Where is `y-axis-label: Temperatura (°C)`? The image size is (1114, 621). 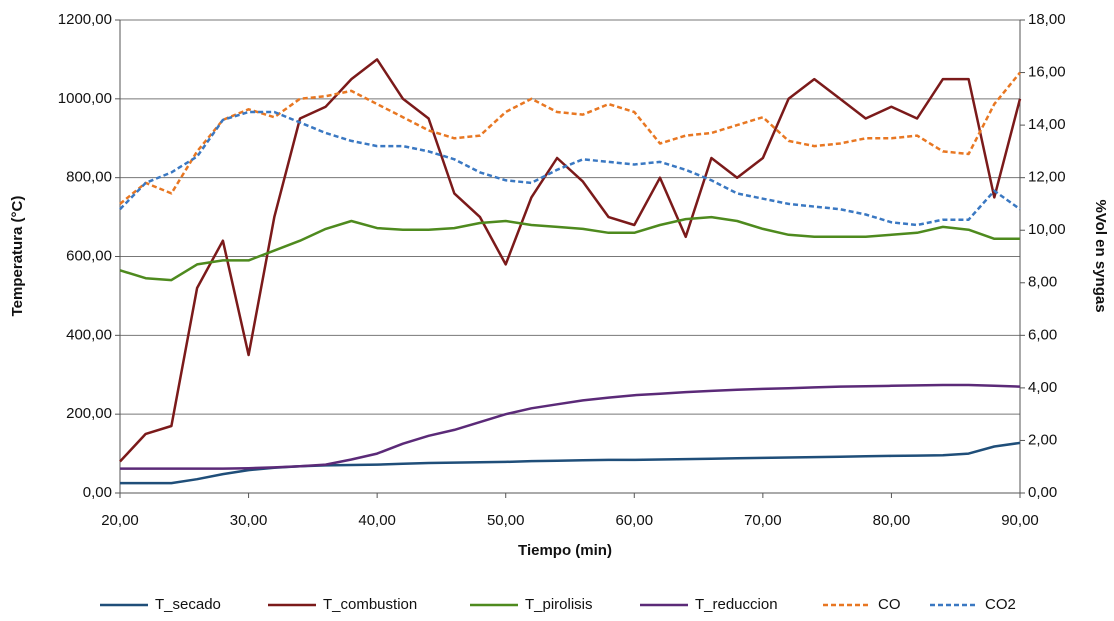
y-axis-label: Temperatura (°C) is located at coordinates (17, 256).